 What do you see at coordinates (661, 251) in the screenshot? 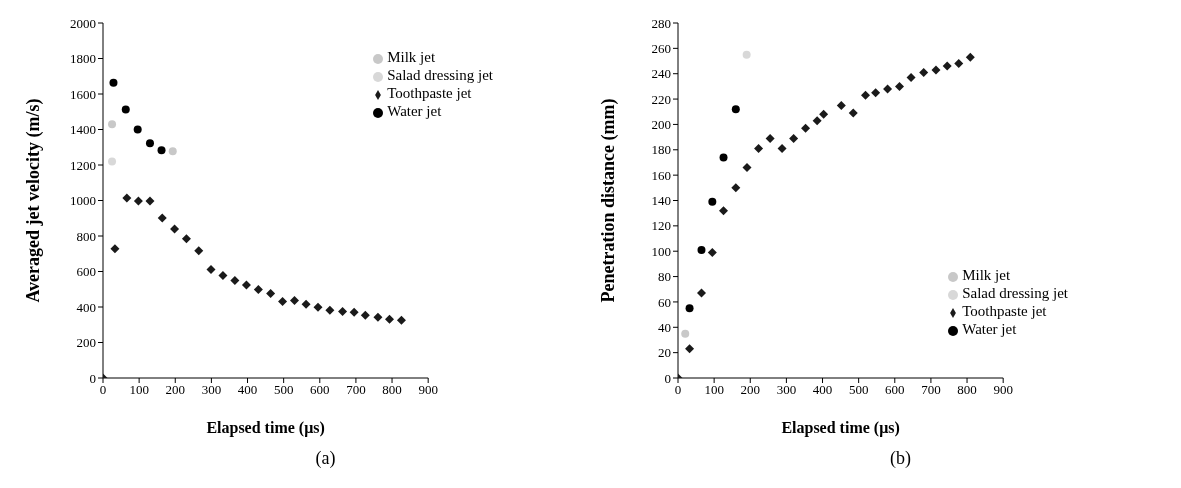
I see `y-tick-label: 100` at bounding box center [661, 251].